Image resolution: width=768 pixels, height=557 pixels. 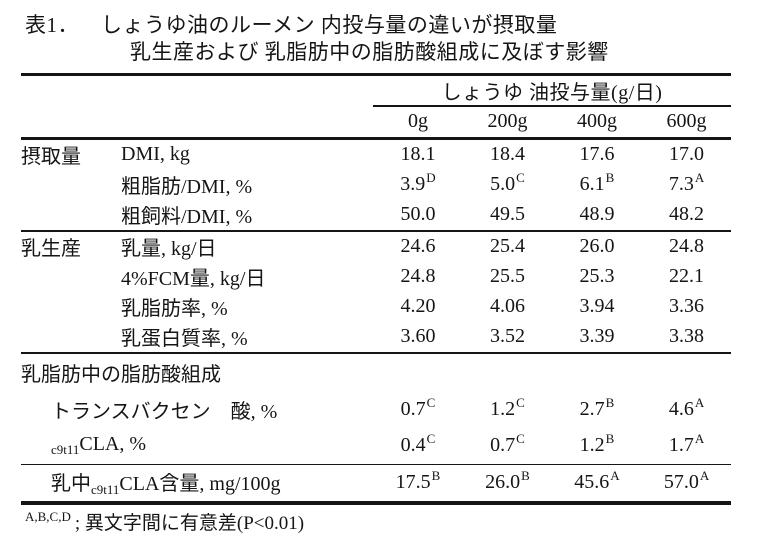 I want to click on value-cell: 3.38, so click(x=686, y=336).